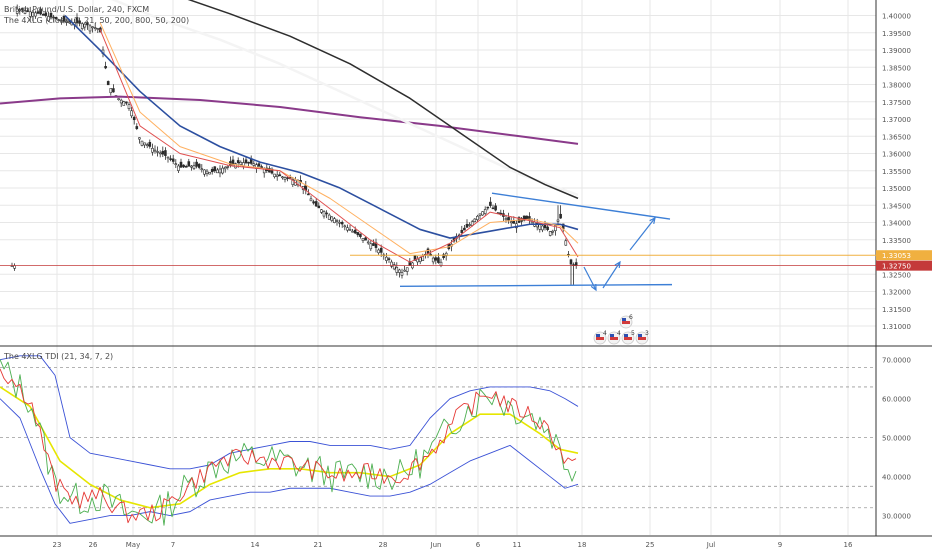 The width and height of the screenshot is (932, 554). I want to click on legend-main: British Pound/U.S. Dollar, 240, FXCM, so click(77, 9).